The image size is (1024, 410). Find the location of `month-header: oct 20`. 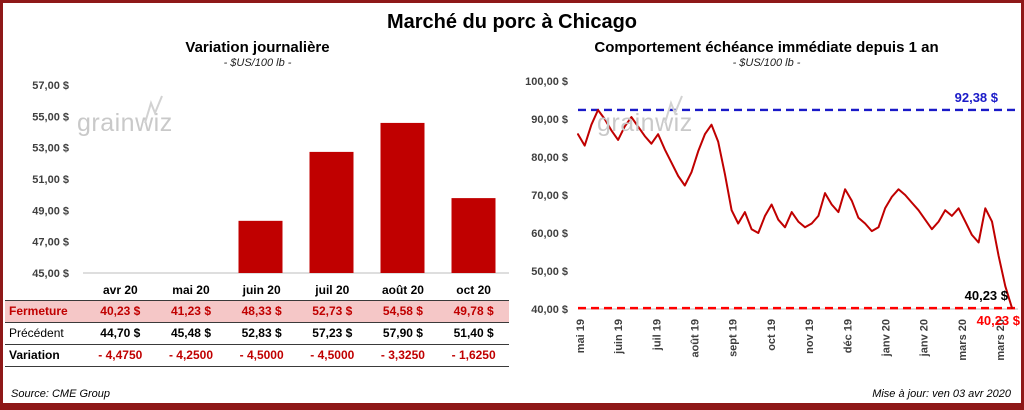

month-header: oct 20 is located at coordinates (473, 291).